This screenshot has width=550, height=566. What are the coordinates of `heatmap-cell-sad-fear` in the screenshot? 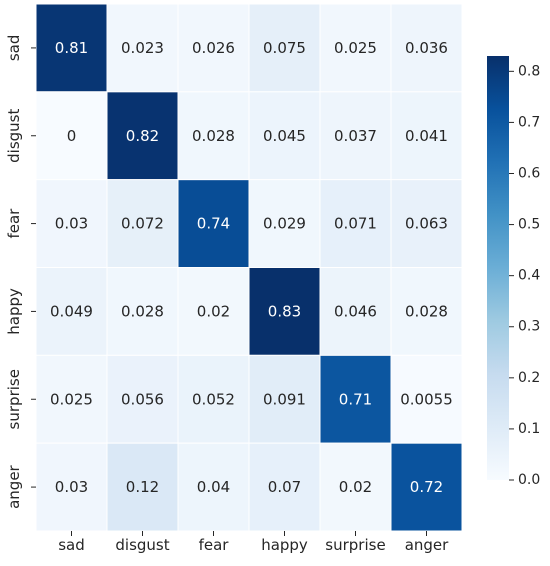 It's located at (213, 48).